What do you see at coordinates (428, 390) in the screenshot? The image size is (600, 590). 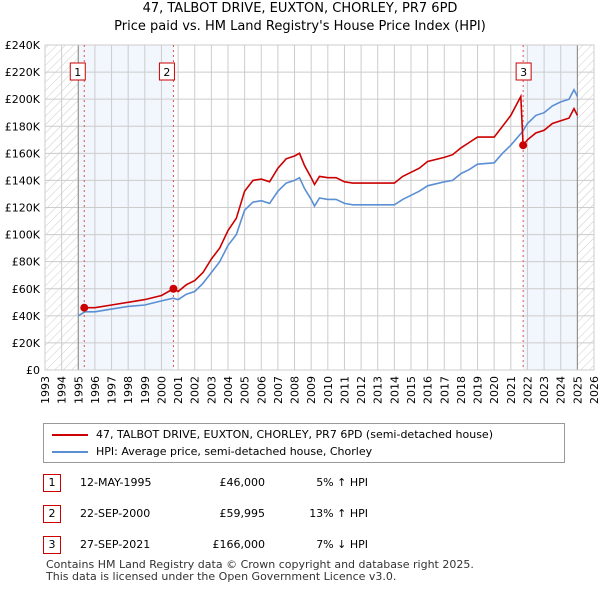 I see `x-tick-label: 2016` at bounding box center [428, 390].